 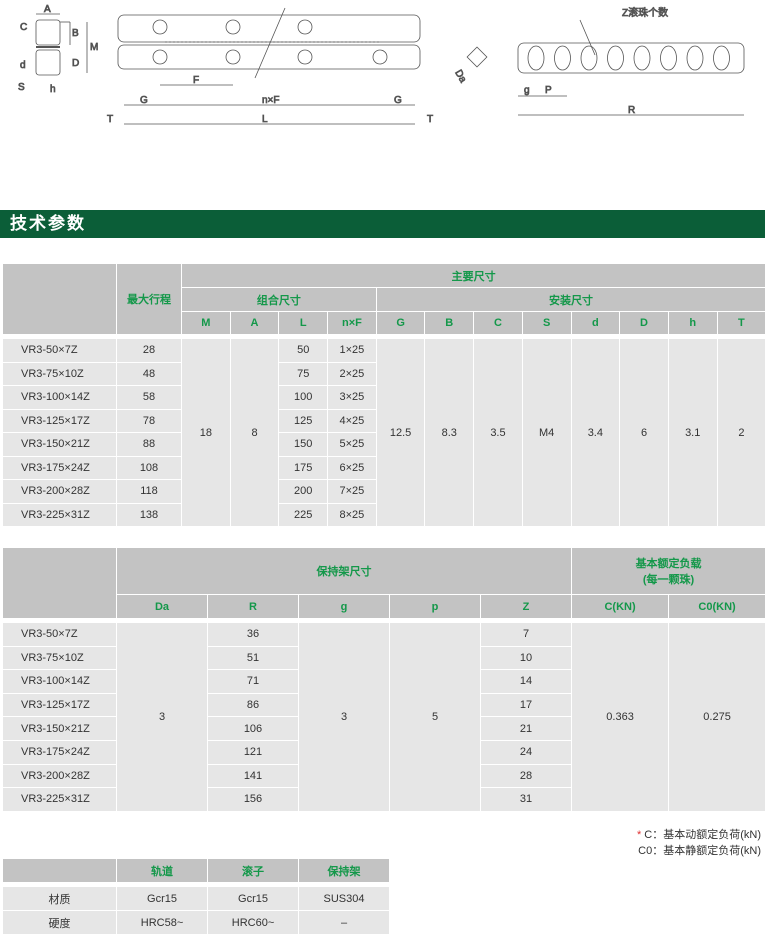 I want to click on table-row: VR3-150×21Z 88 150 5×25, so click(x=383, y=444).